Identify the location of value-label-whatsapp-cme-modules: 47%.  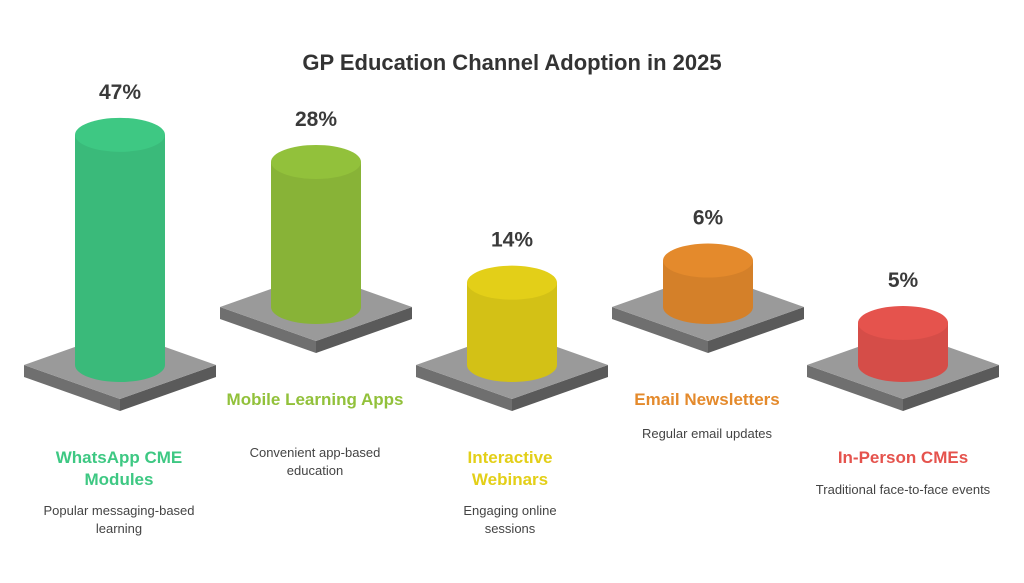
(120, 92).